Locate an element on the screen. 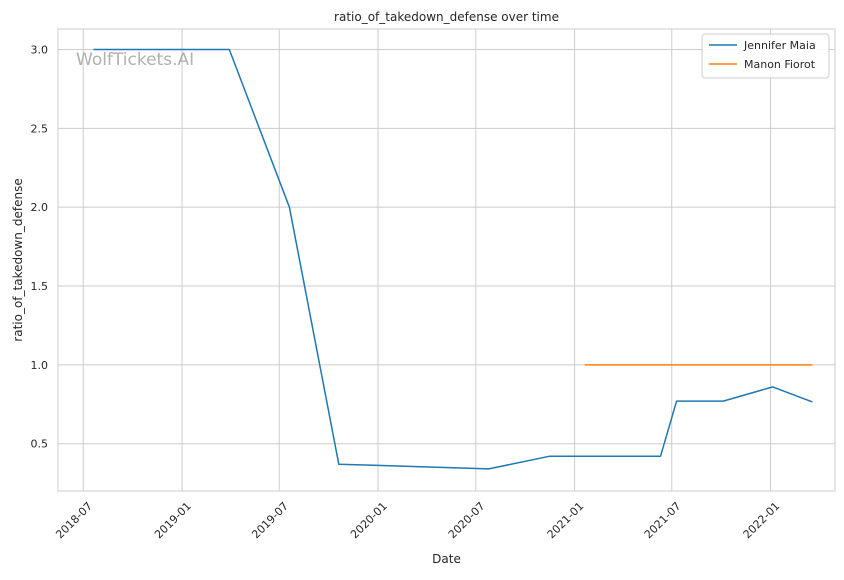 The height and width of the screenshot is (580, 844). legend-label-1: Manon Fiorot is located at coordinates (780, 64).